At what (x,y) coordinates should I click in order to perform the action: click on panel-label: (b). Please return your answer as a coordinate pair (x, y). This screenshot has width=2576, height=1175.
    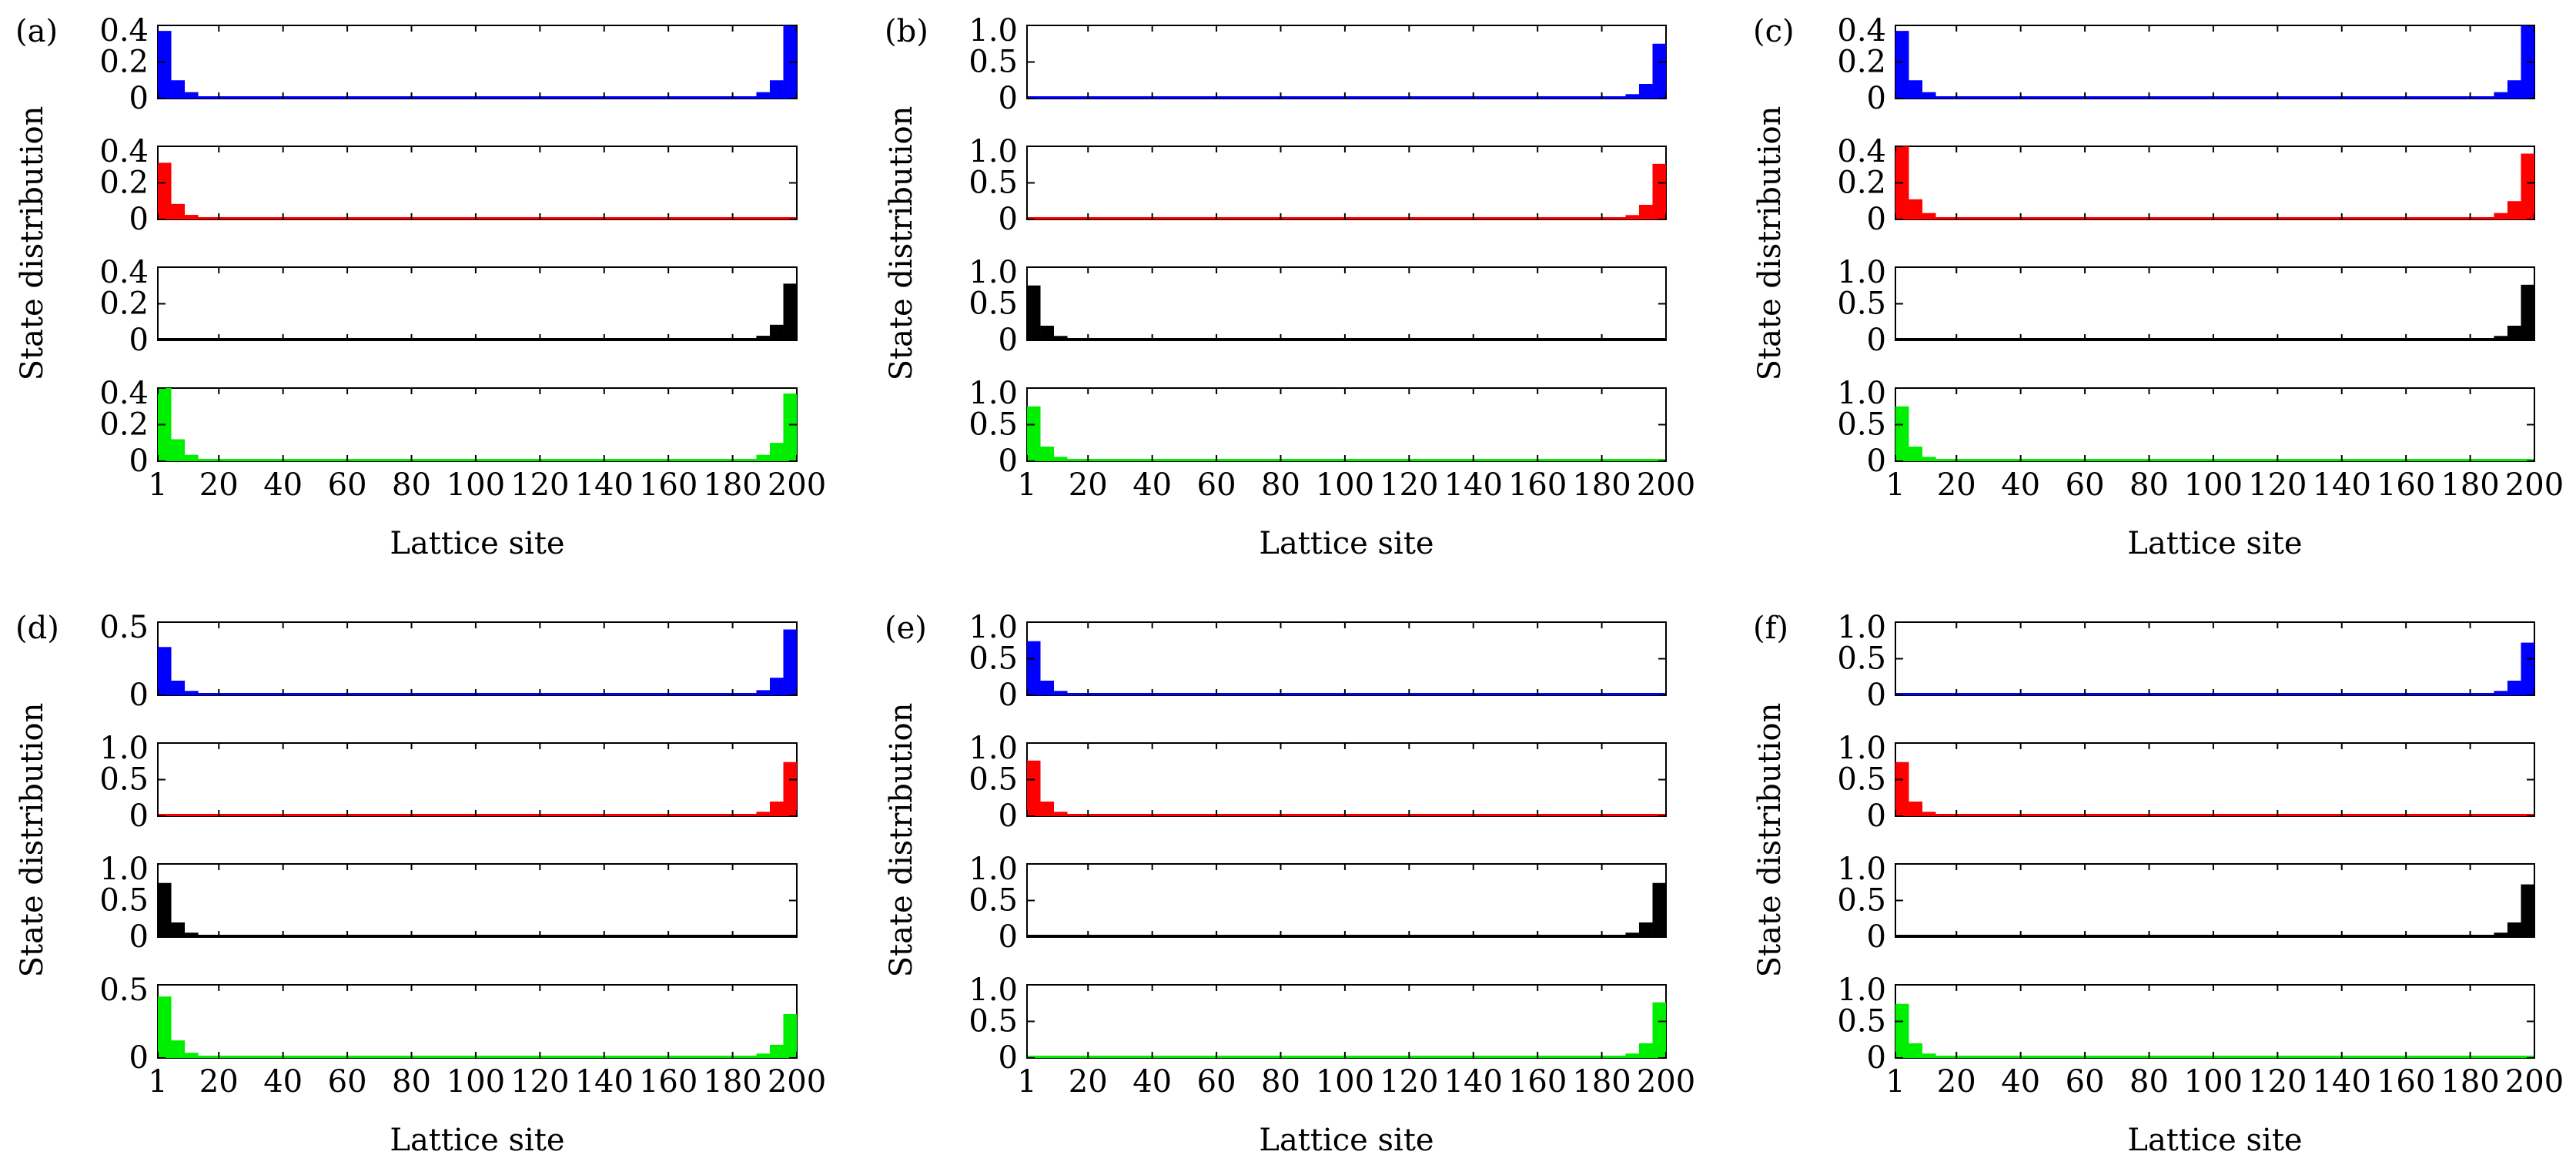
    Looking at the image, I should click on (906, 32).